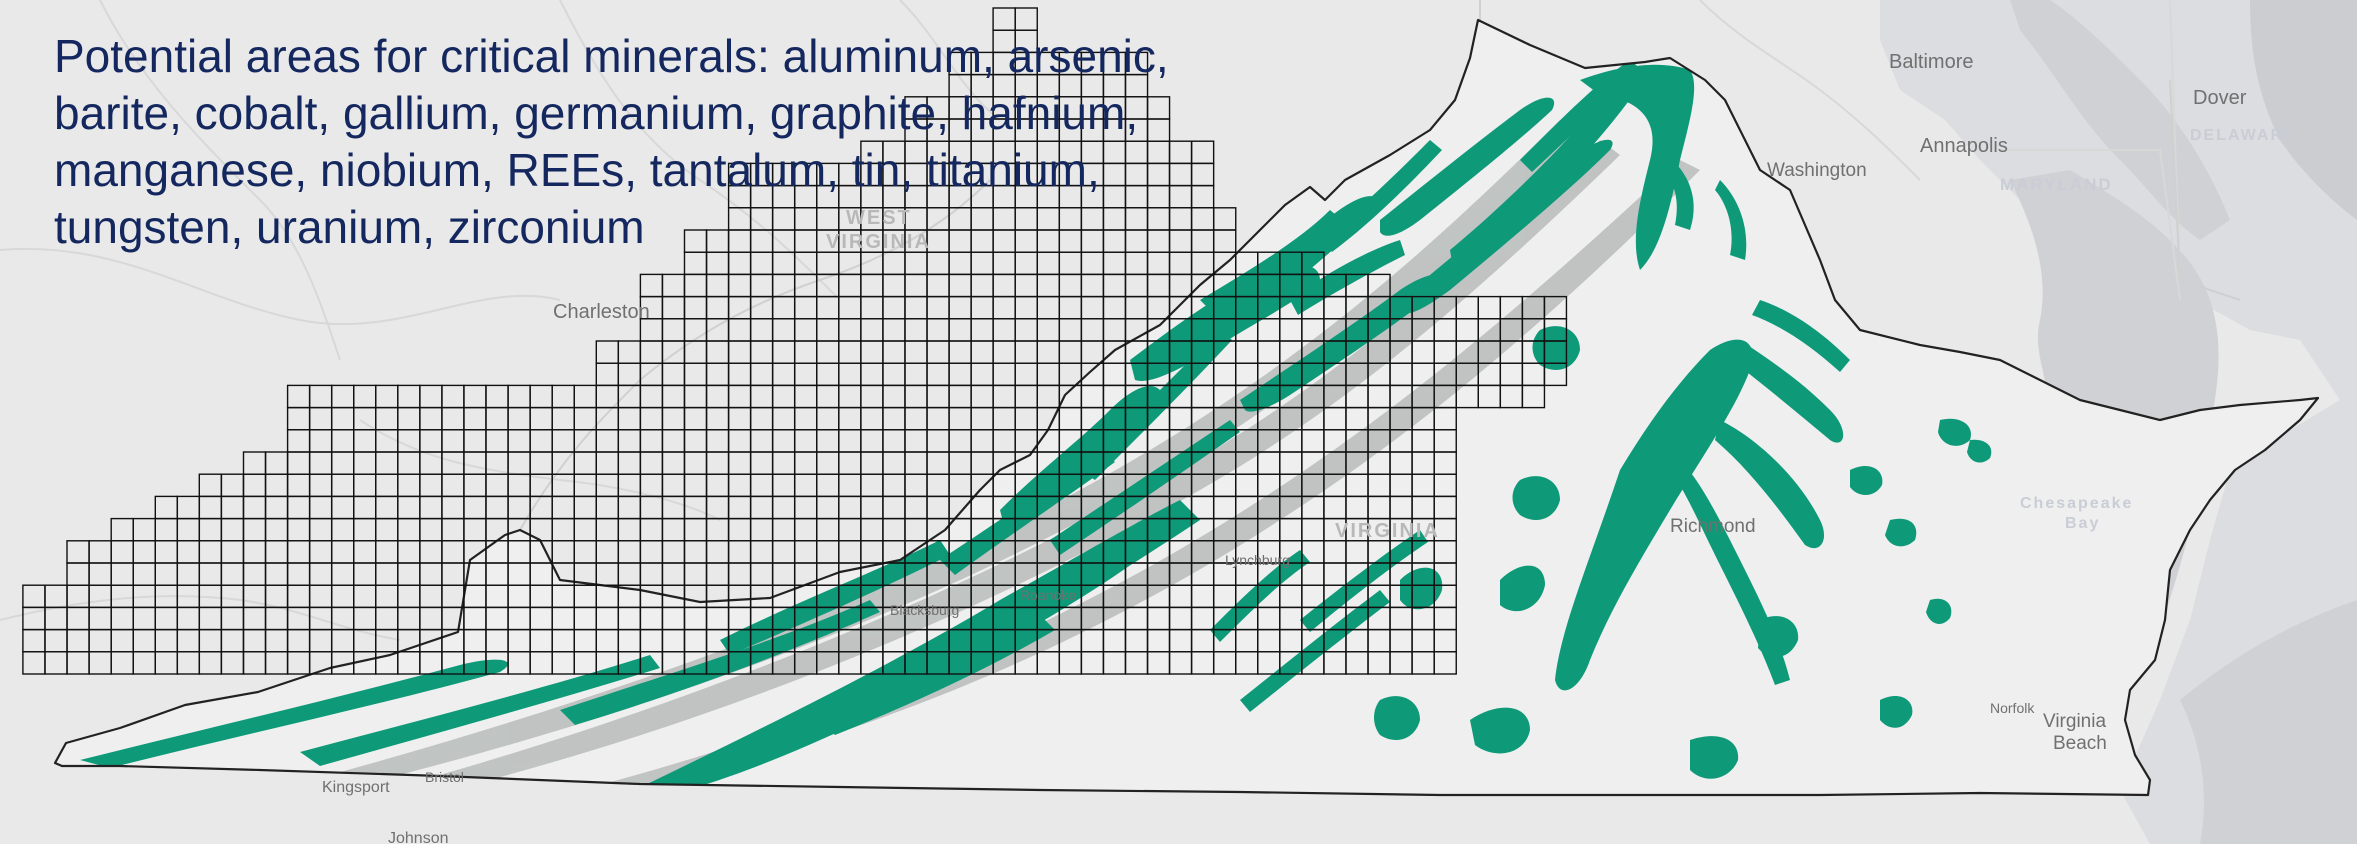  What do you see at coordinates (1964, 146) in the screenshot?
I see `city-label-annapolis: Annapolis` at bounding box center [1964, 146].